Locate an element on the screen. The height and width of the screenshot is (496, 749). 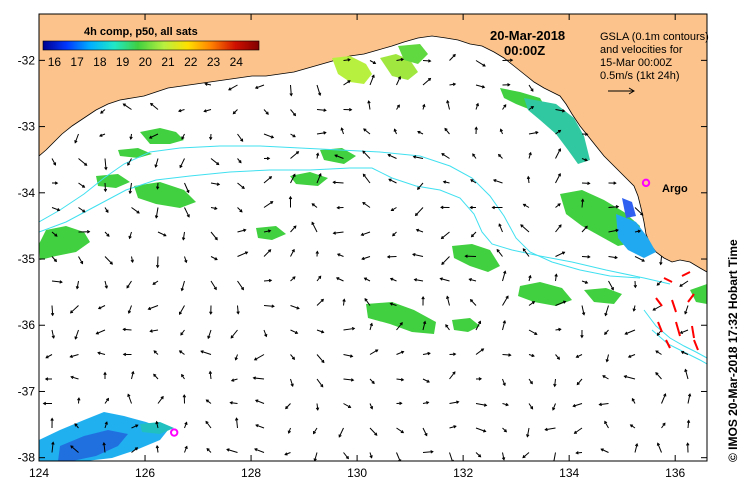
x-tick-label: 128 is located at coordinates (251, 473).